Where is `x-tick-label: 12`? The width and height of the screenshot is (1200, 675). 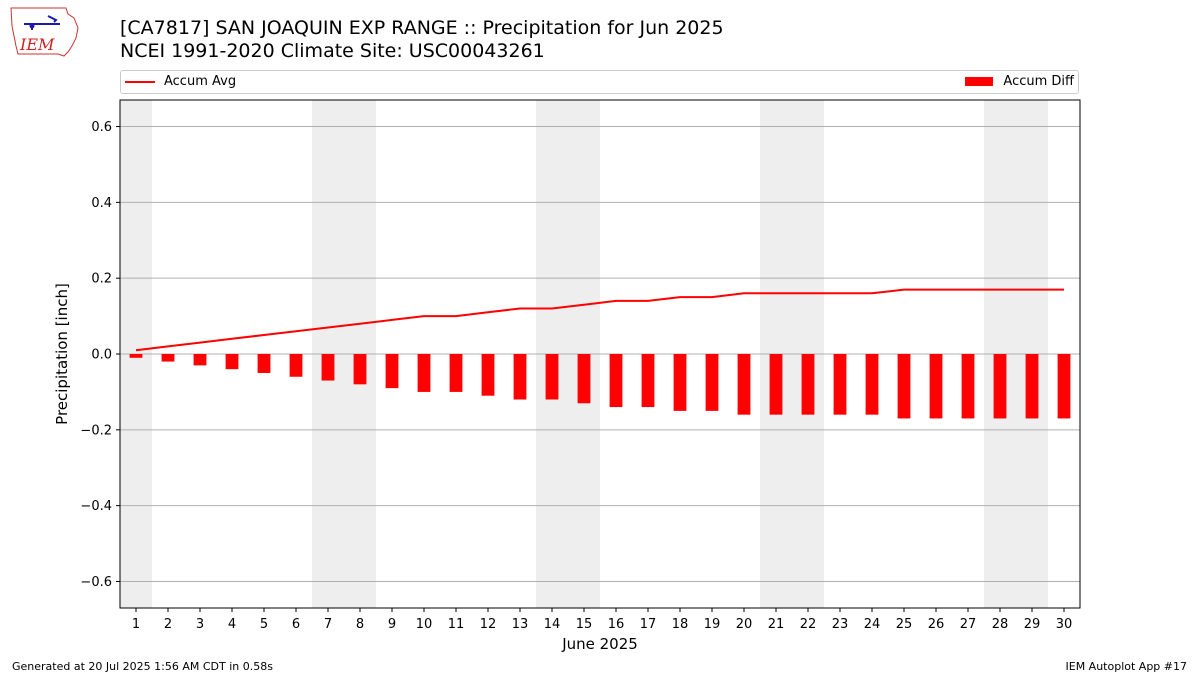 x-tick-label: 12 is located at coordinates (488, 624).